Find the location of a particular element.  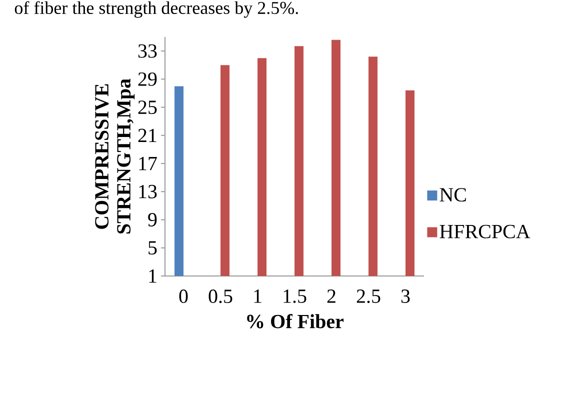

y-tick-label: 29 is located at coordinates (147, 79).